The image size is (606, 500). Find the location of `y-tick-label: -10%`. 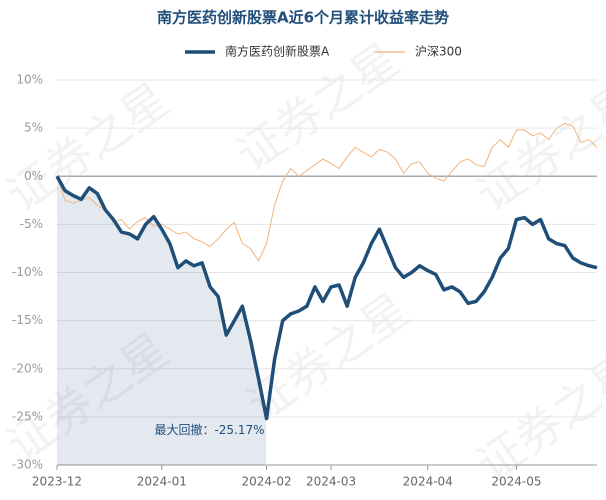

y-tick-label: -10% is located at coordinates (27, 272).